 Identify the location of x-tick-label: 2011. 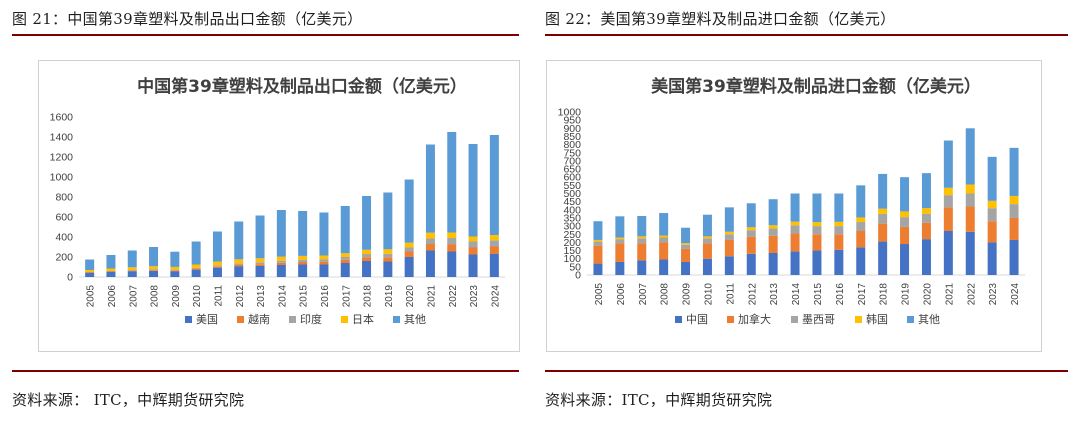
(730, 294).